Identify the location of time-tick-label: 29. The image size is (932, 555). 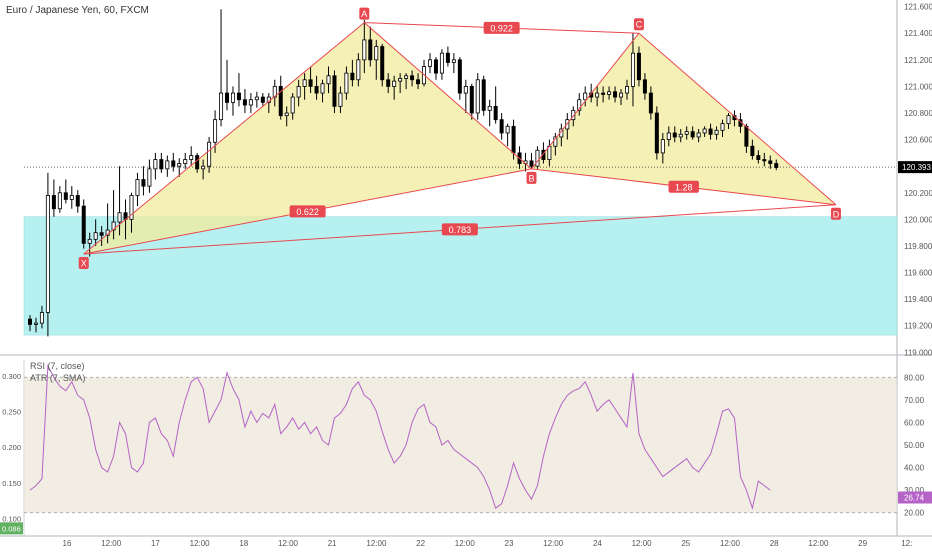
(862, 543).